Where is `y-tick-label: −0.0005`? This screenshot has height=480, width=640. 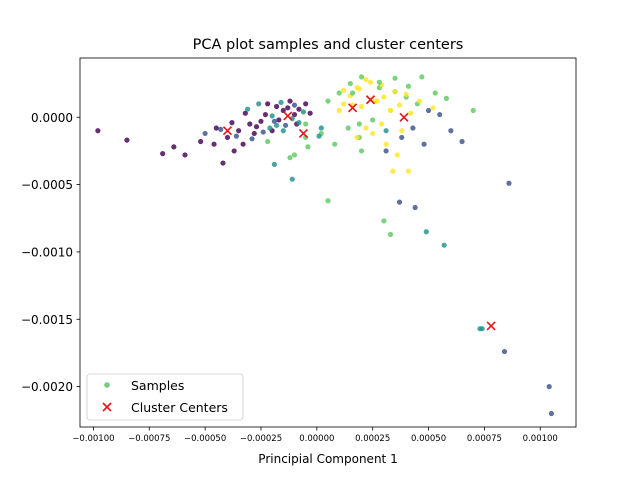 y-tick-label: −0.0005 is located at coordinates (47, 185).